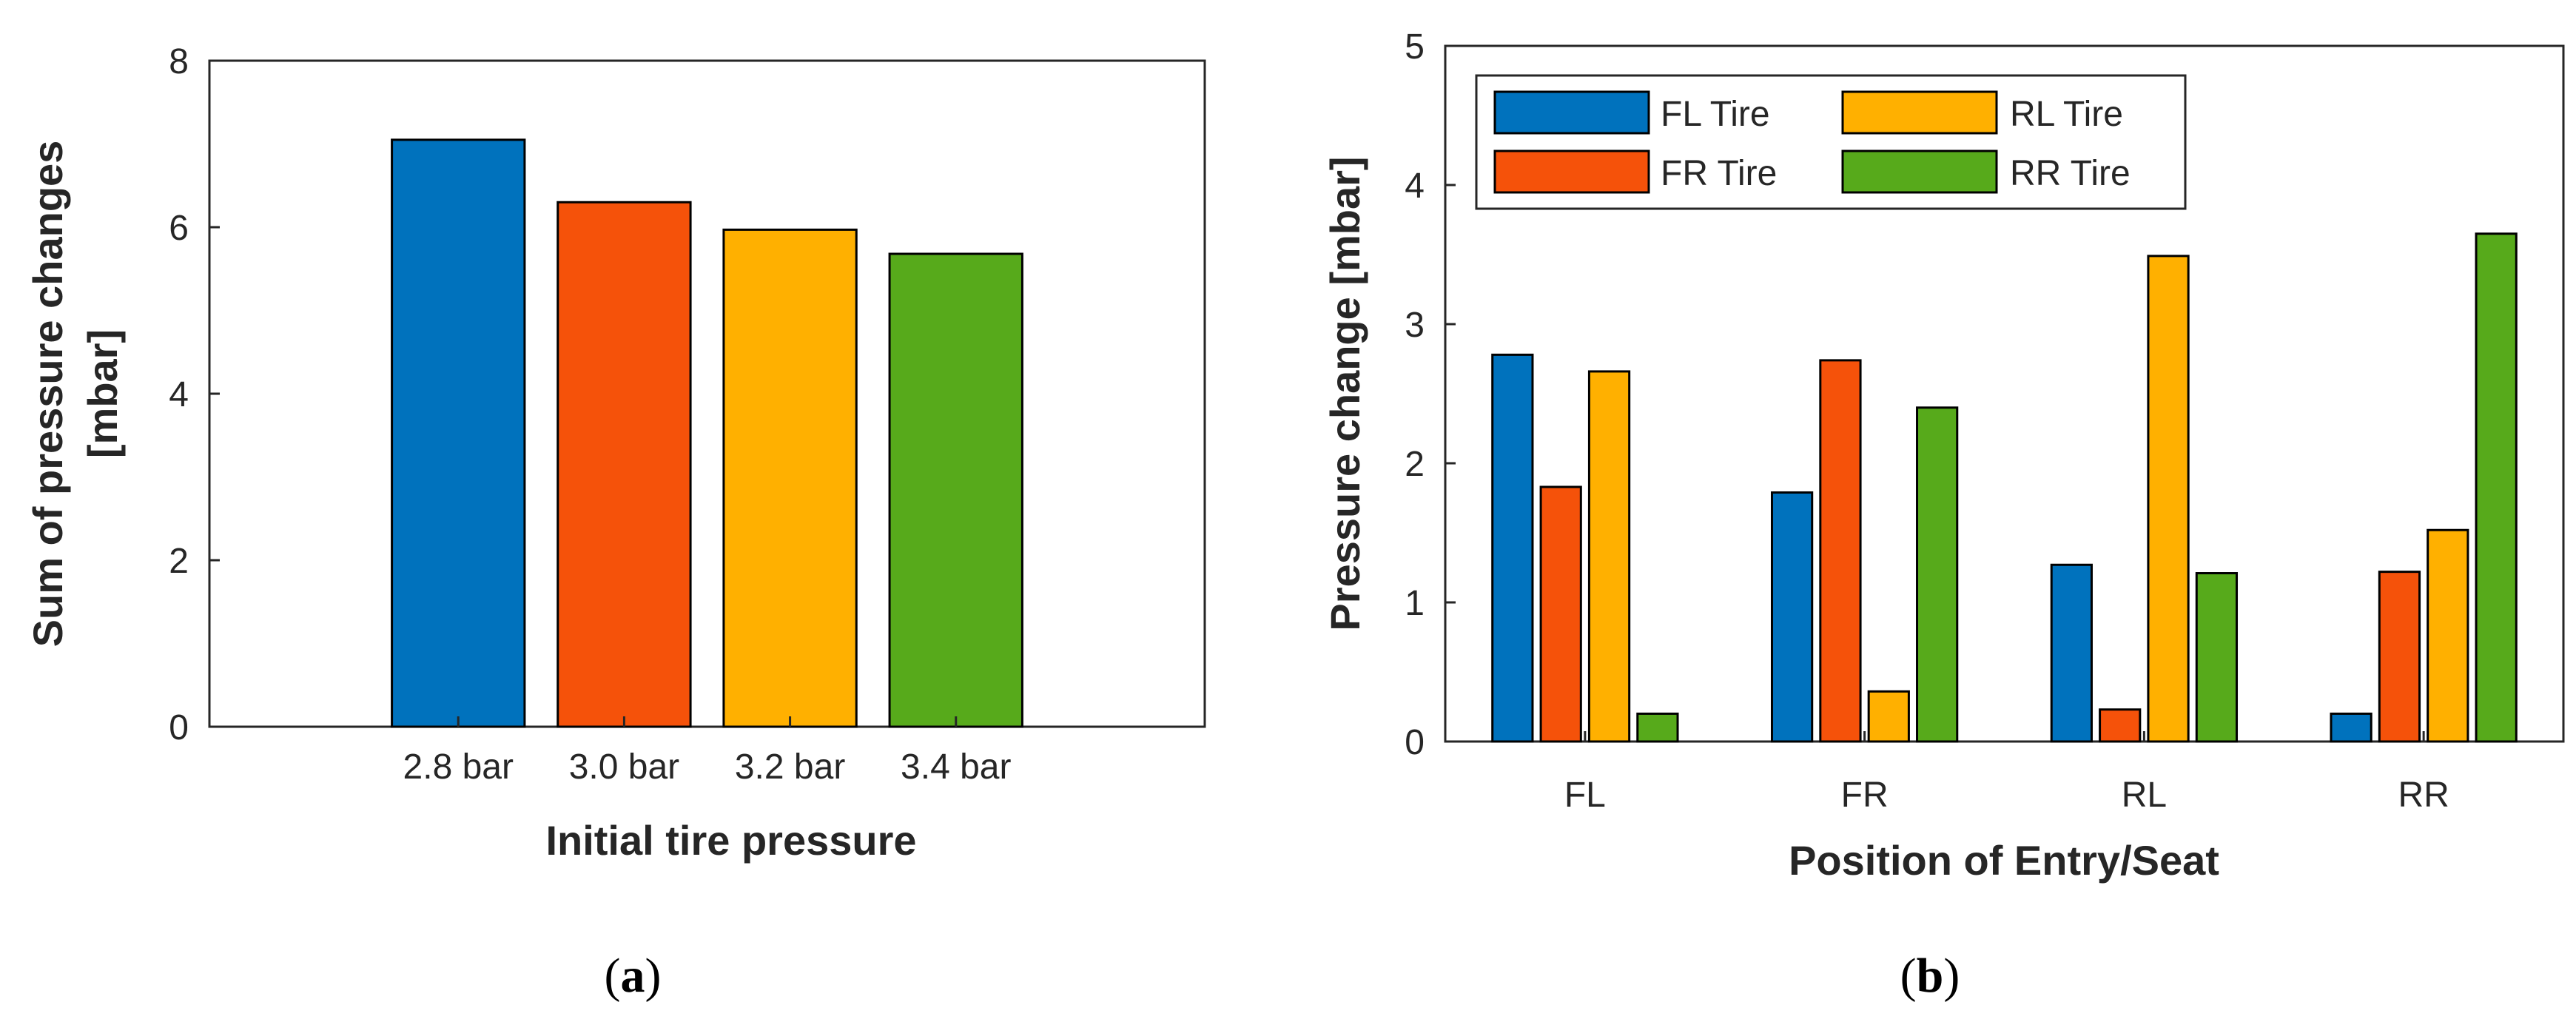 Image resolution: width=2576 pixels, height=1022 pixels. I want to click on panel-a-caption: (a), so click(633, 976).